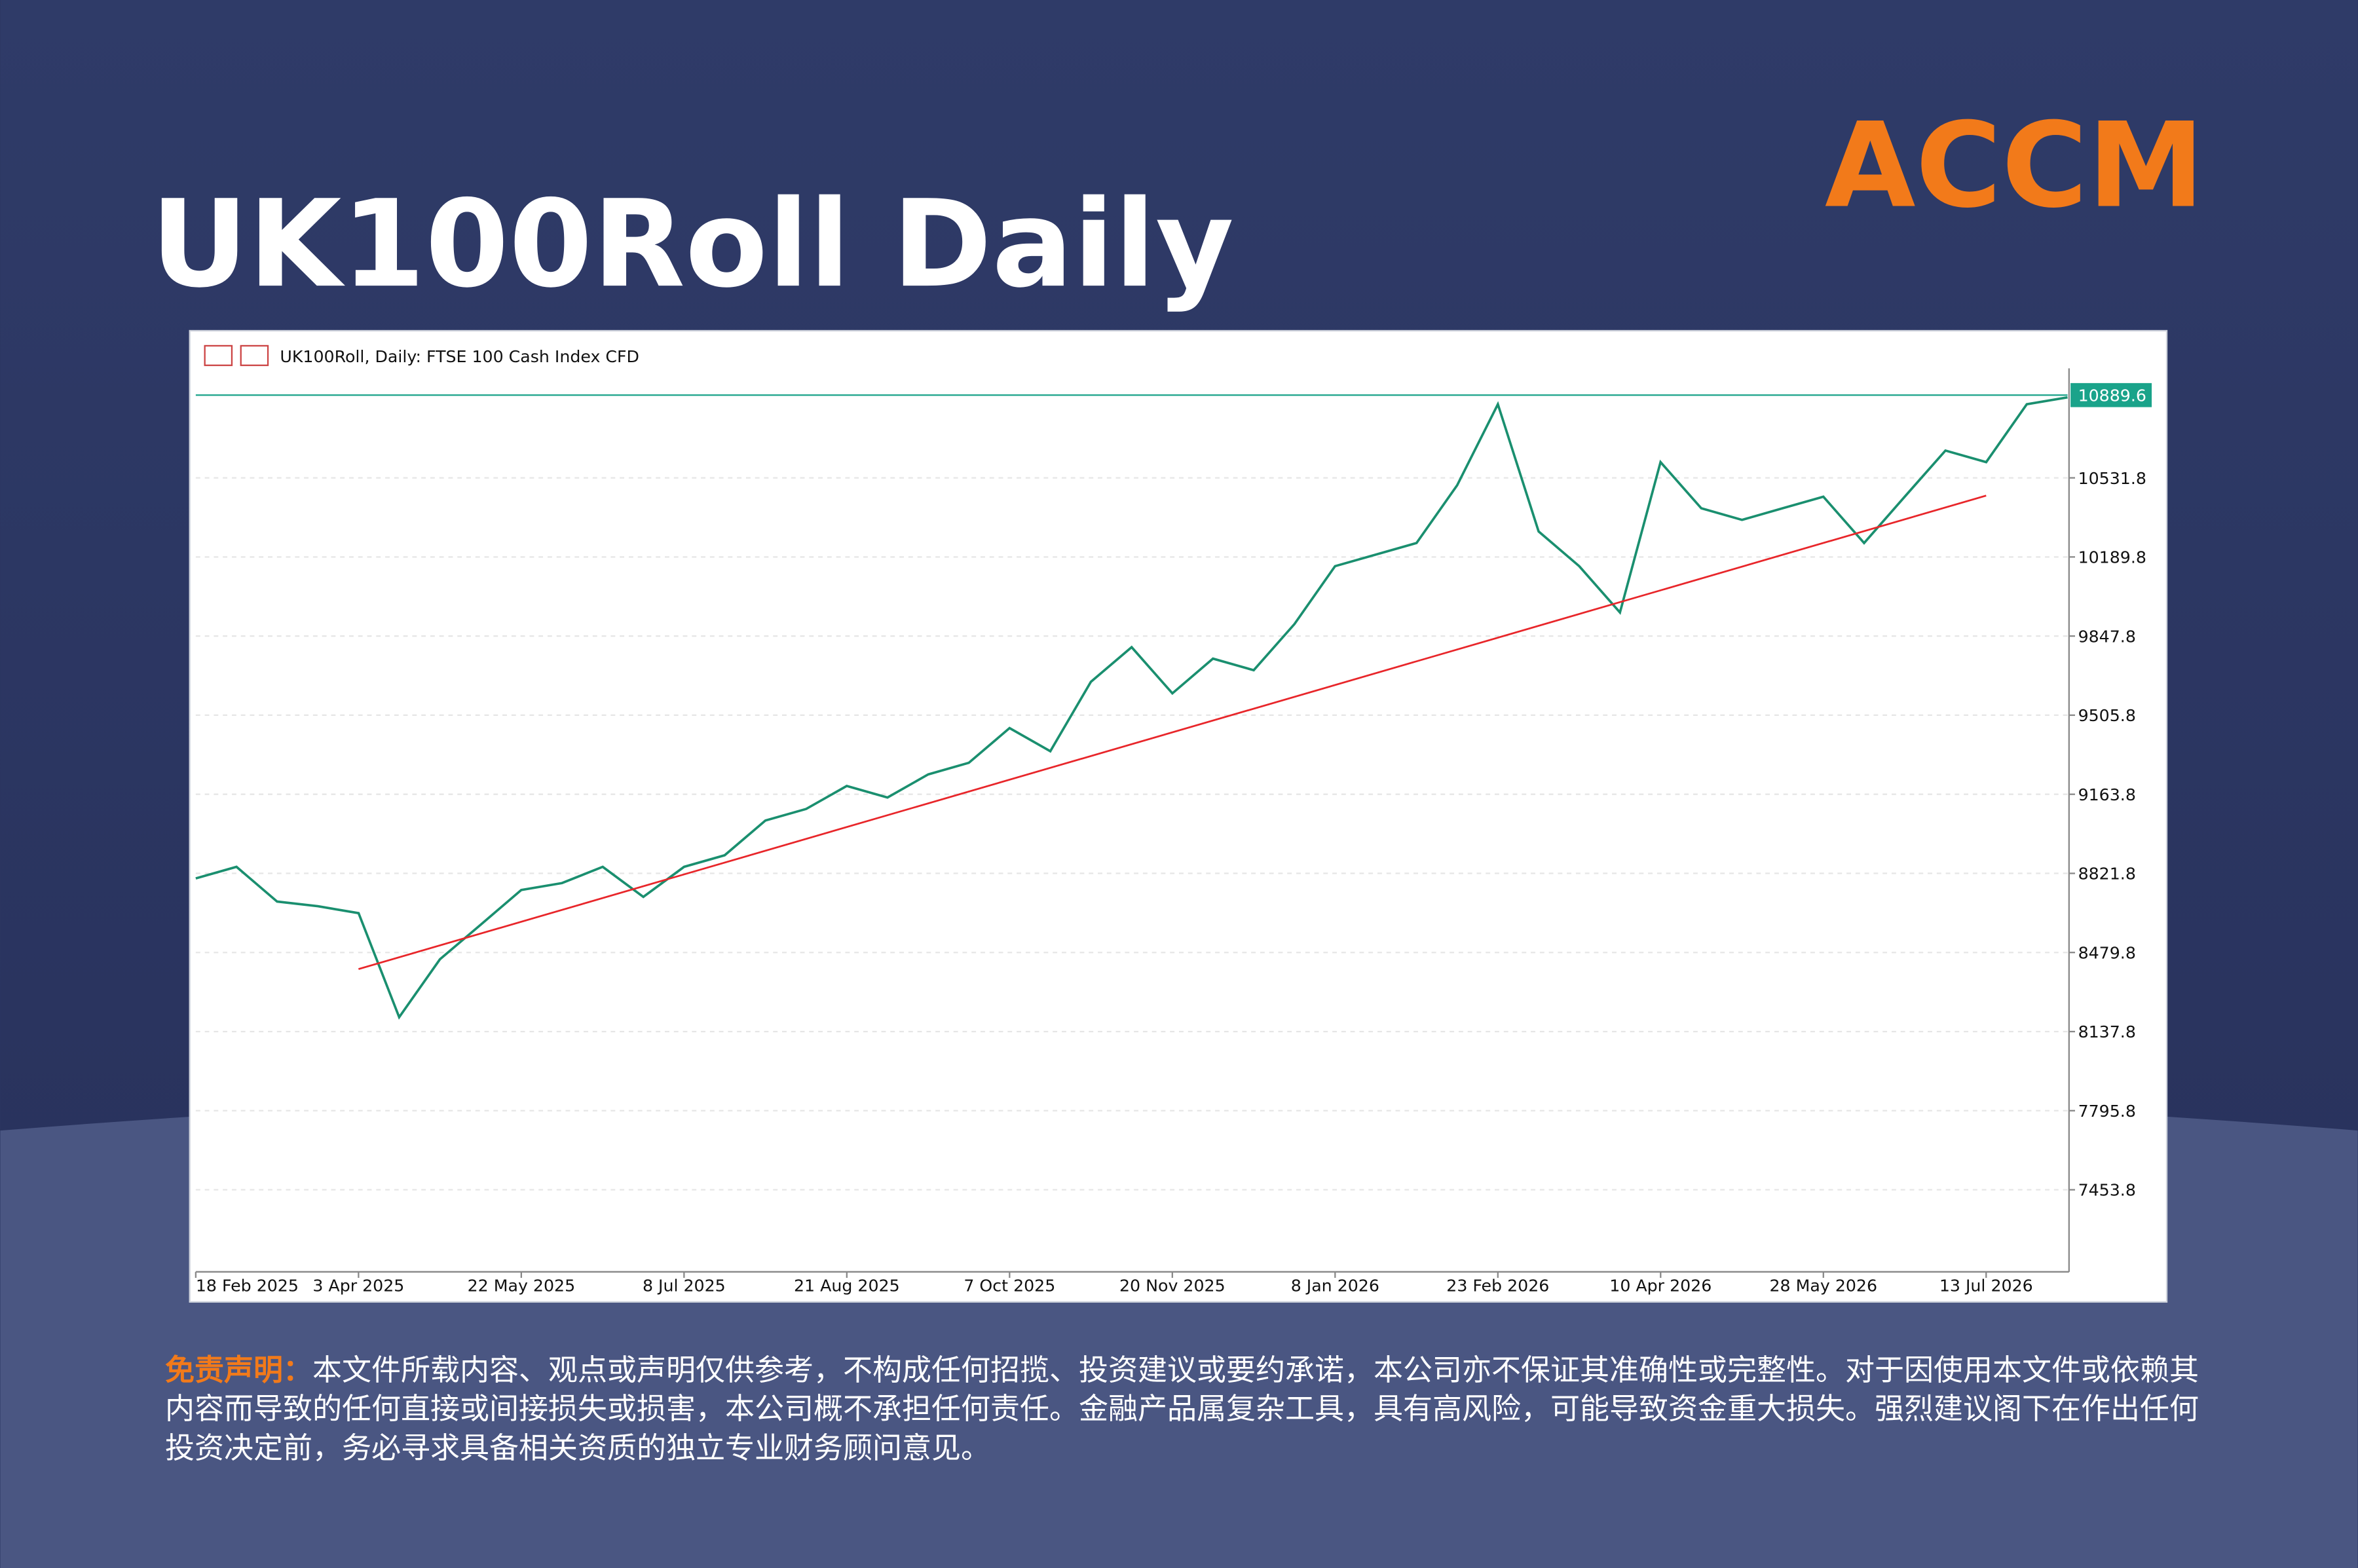 Image resolution: width=2358 pixels, height=1568 pixels. What do you see at coordinates (248, 1286) in the screenshot?
I see `x-tick-label: 18 Feb 2025` at bounding box center [248, 1286].